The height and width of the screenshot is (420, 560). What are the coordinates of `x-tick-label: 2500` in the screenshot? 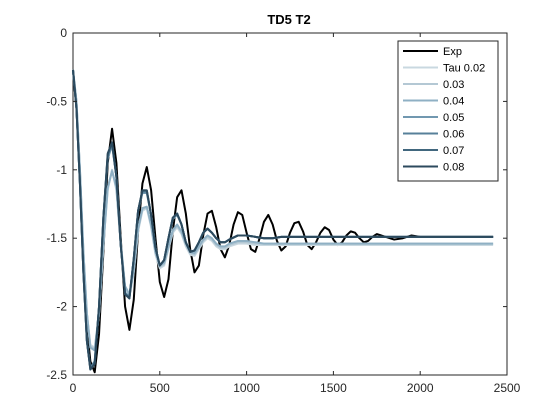 It's located at (507, 388).